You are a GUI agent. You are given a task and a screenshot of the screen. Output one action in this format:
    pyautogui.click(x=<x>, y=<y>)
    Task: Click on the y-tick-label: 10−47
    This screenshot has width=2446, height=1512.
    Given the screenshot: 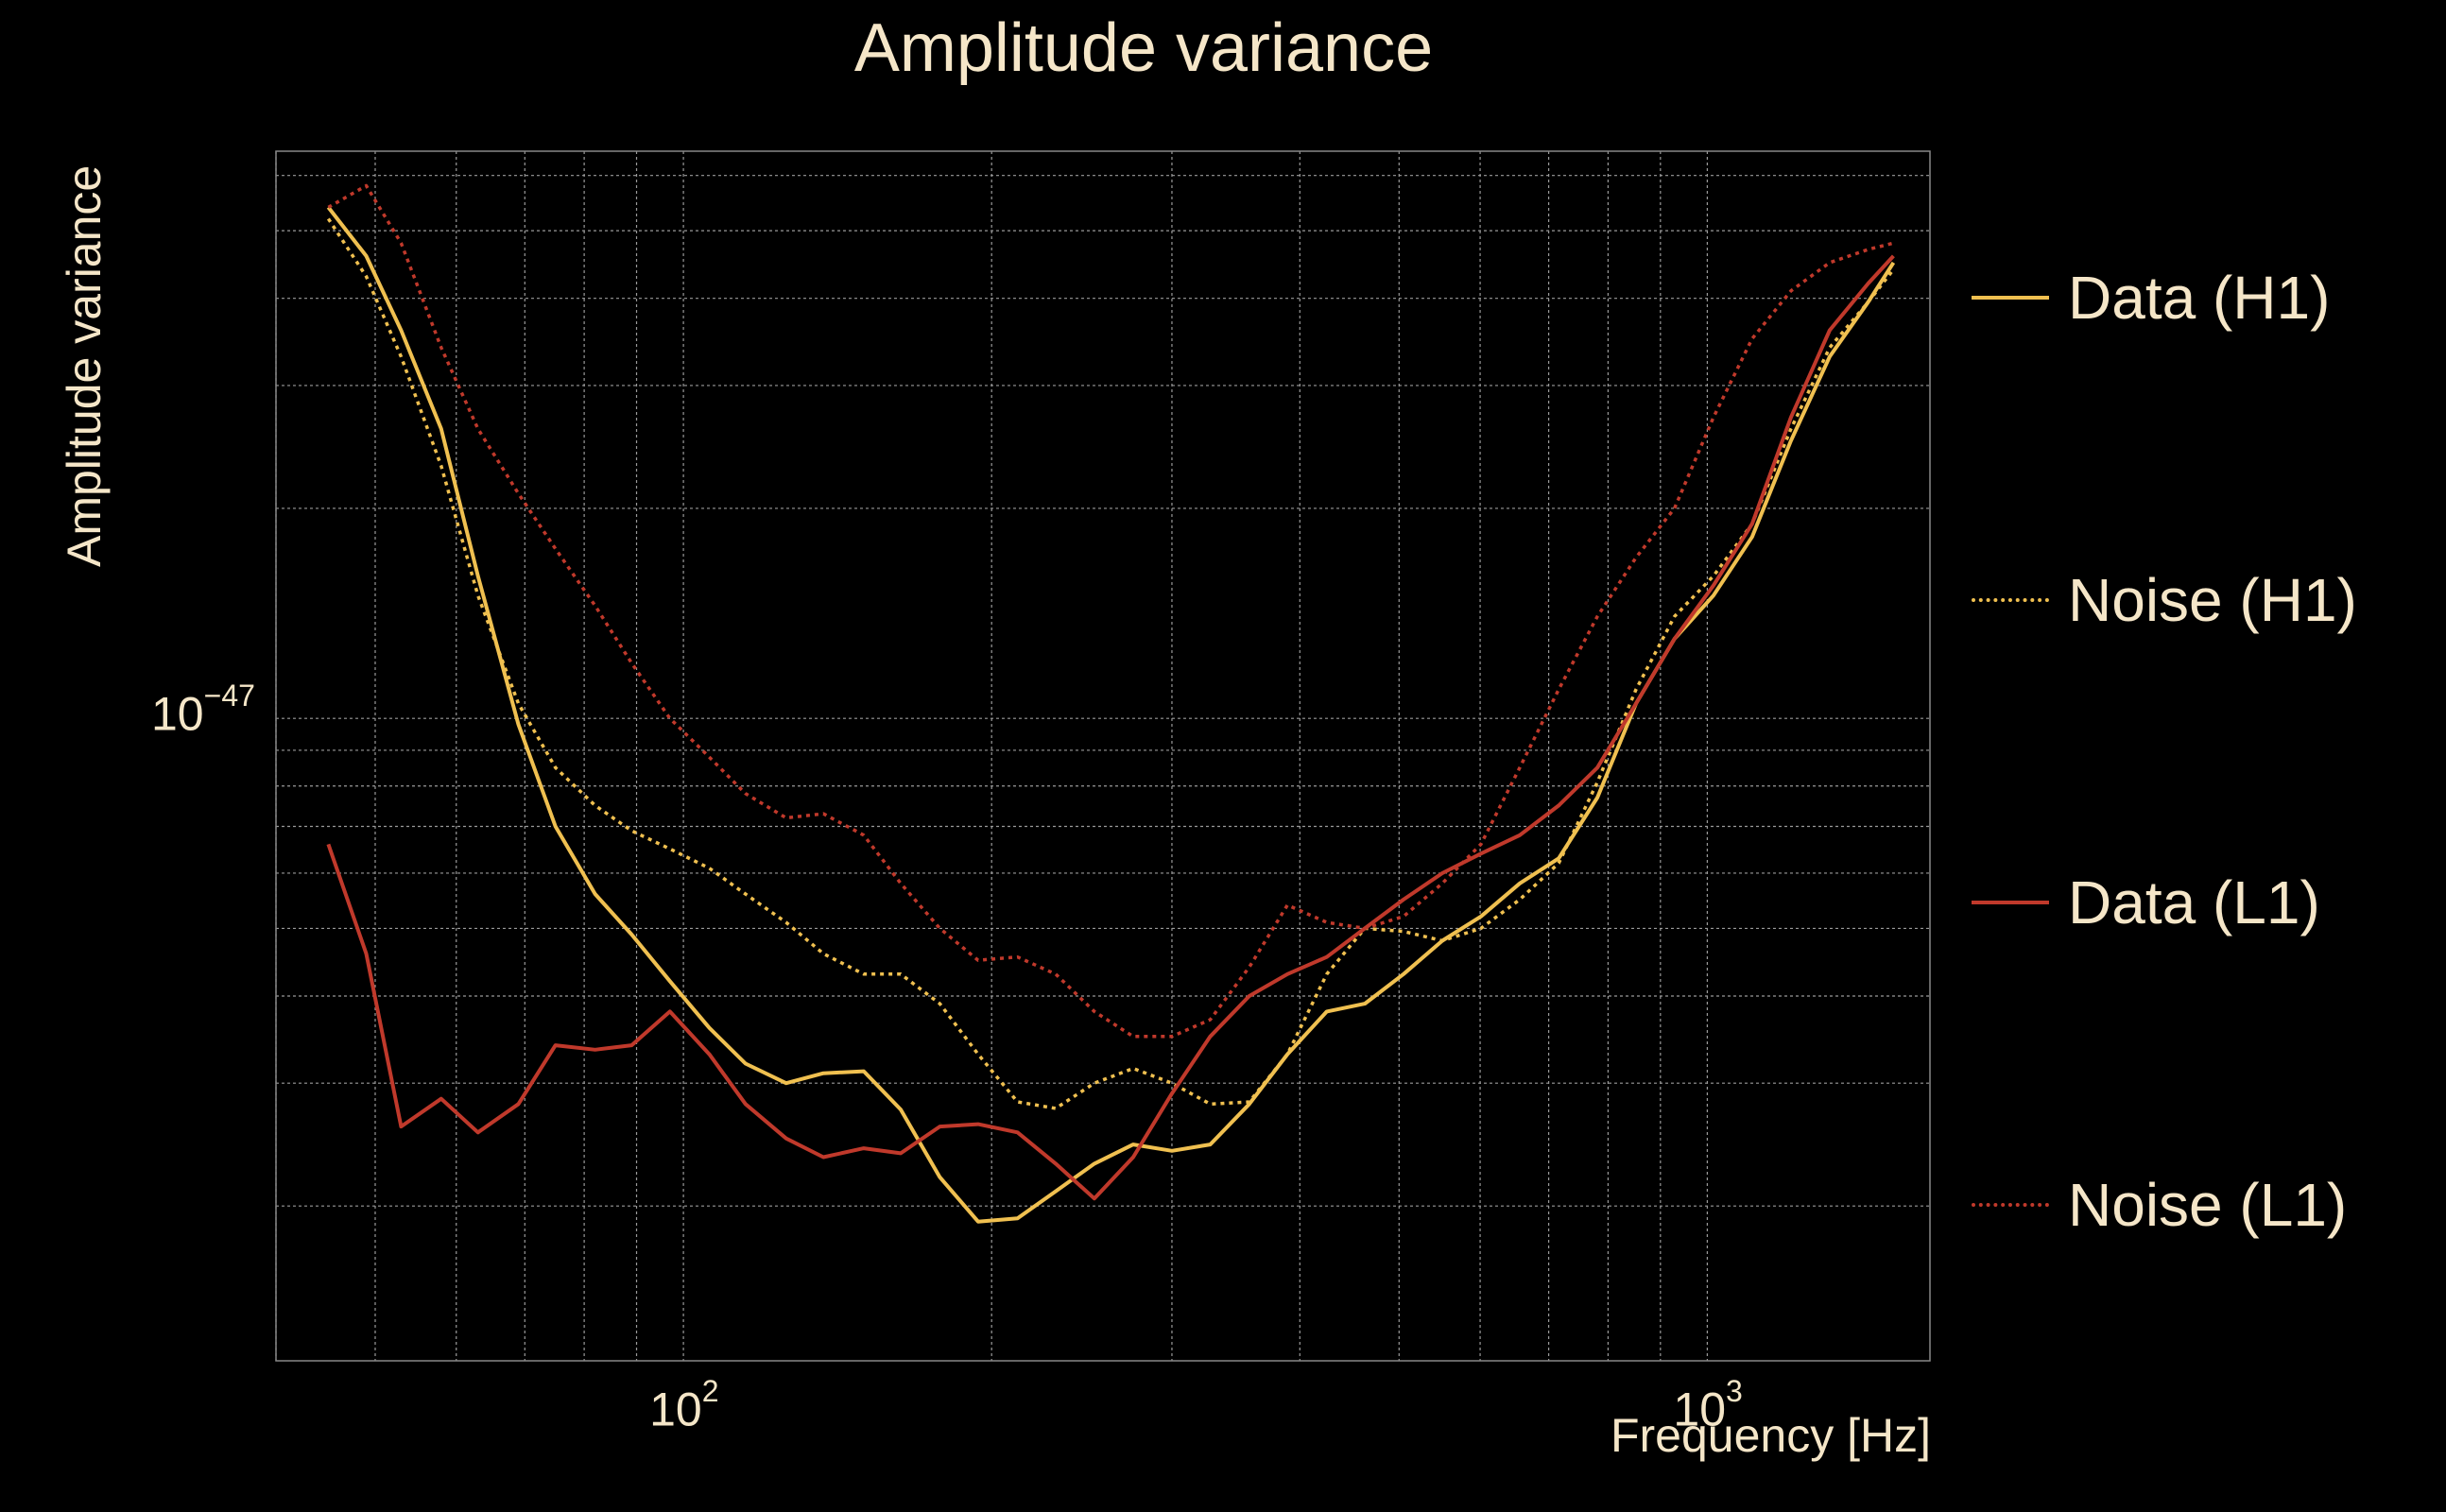 What is the action you would take?
    pyautogui.click(x=203, y=710)
    